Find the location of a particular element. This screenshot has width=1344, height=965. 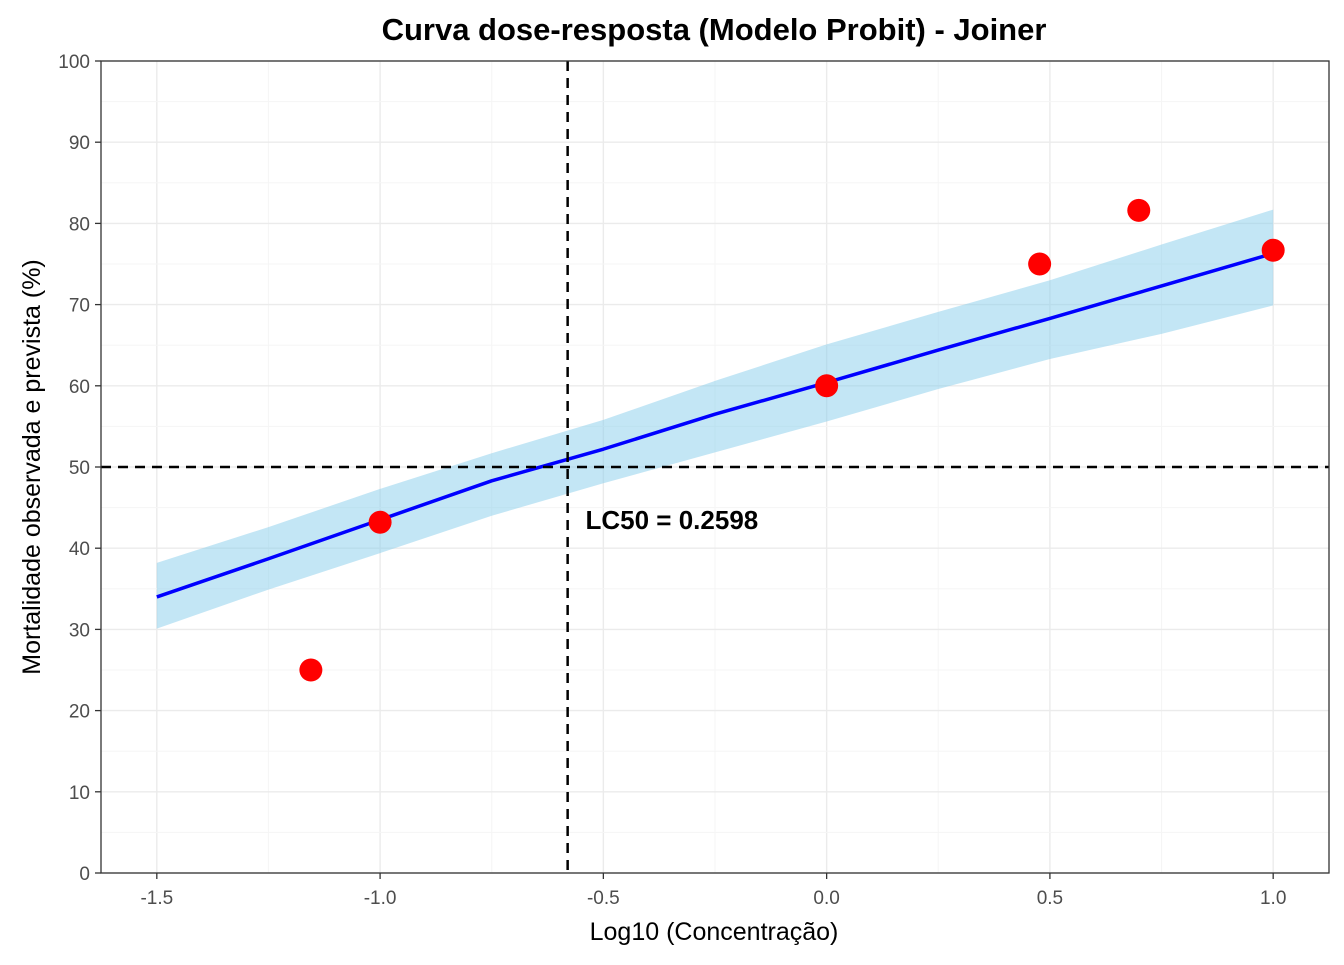

y-tick-label: 20 is located at coordinates (79, 712).